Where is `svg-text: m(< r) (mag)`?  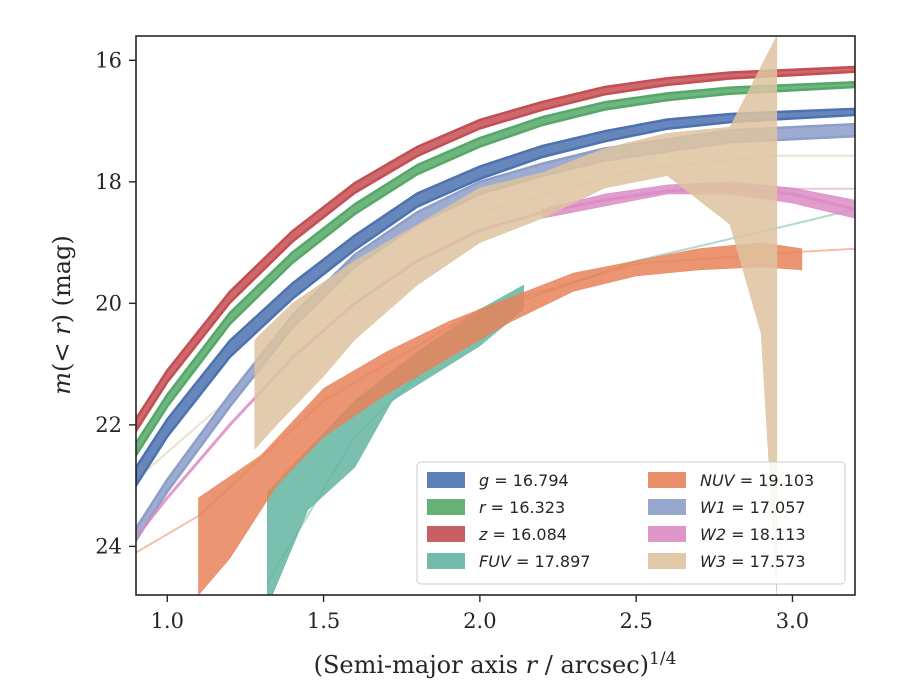 svg-text: m(< r) (mag) is located at coordinates (62, 315).